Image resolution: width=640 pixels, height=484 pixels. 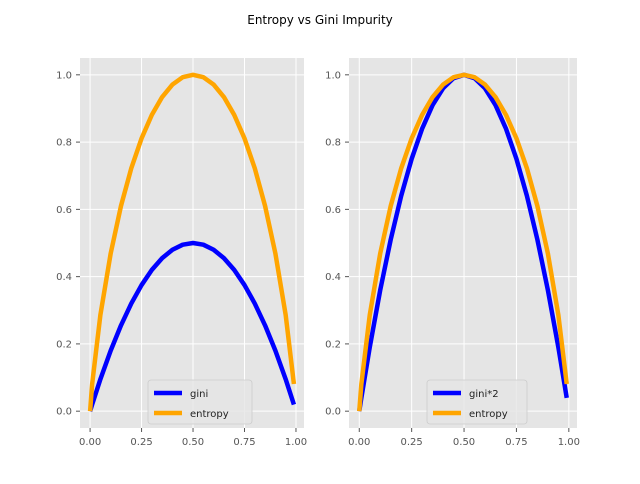 What do you see at coordinates (484, 394) in the screenshot?
I see `legend-label: gini*2` at bounding box center [484, 394].